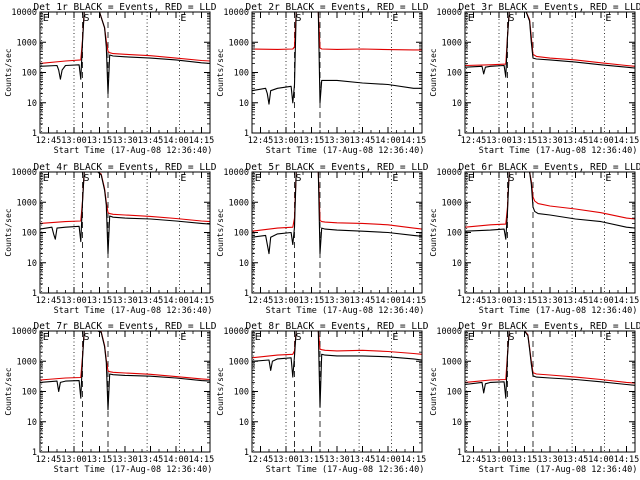  I want to click on panel-title: Det 3r BLACK = Events, RED = LLD, so click(549, 7).